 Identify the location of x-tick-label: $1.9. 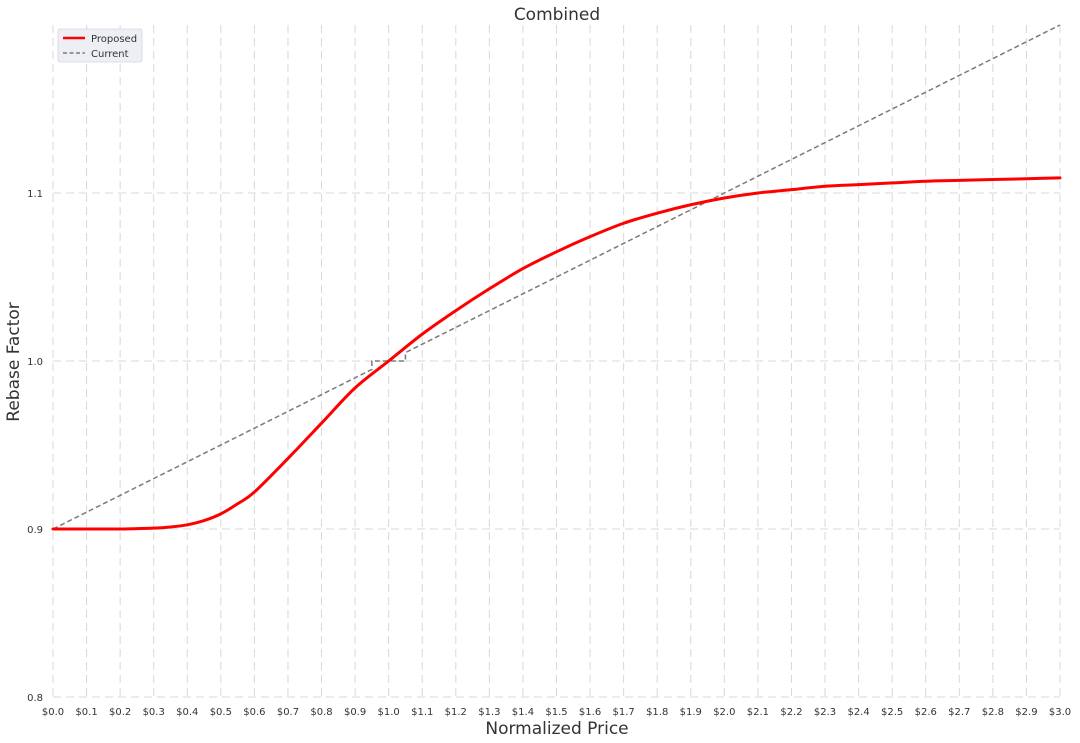
(691, 712).